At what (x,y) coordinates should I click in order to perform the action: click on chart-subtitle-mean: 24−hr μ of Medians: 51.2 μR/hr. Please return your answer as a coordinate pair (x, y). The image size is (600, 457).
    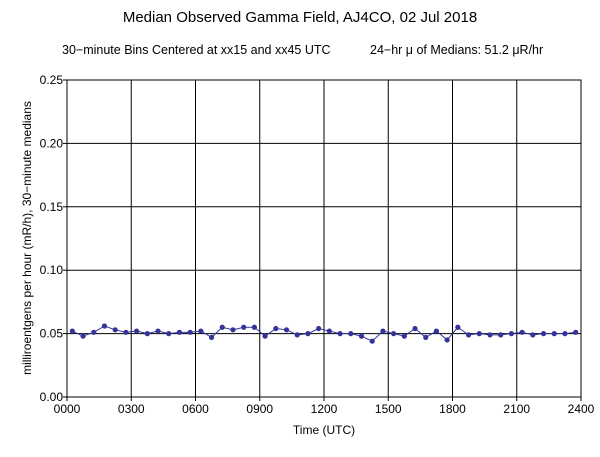
    Looking at the image, I should click on (457, 50).